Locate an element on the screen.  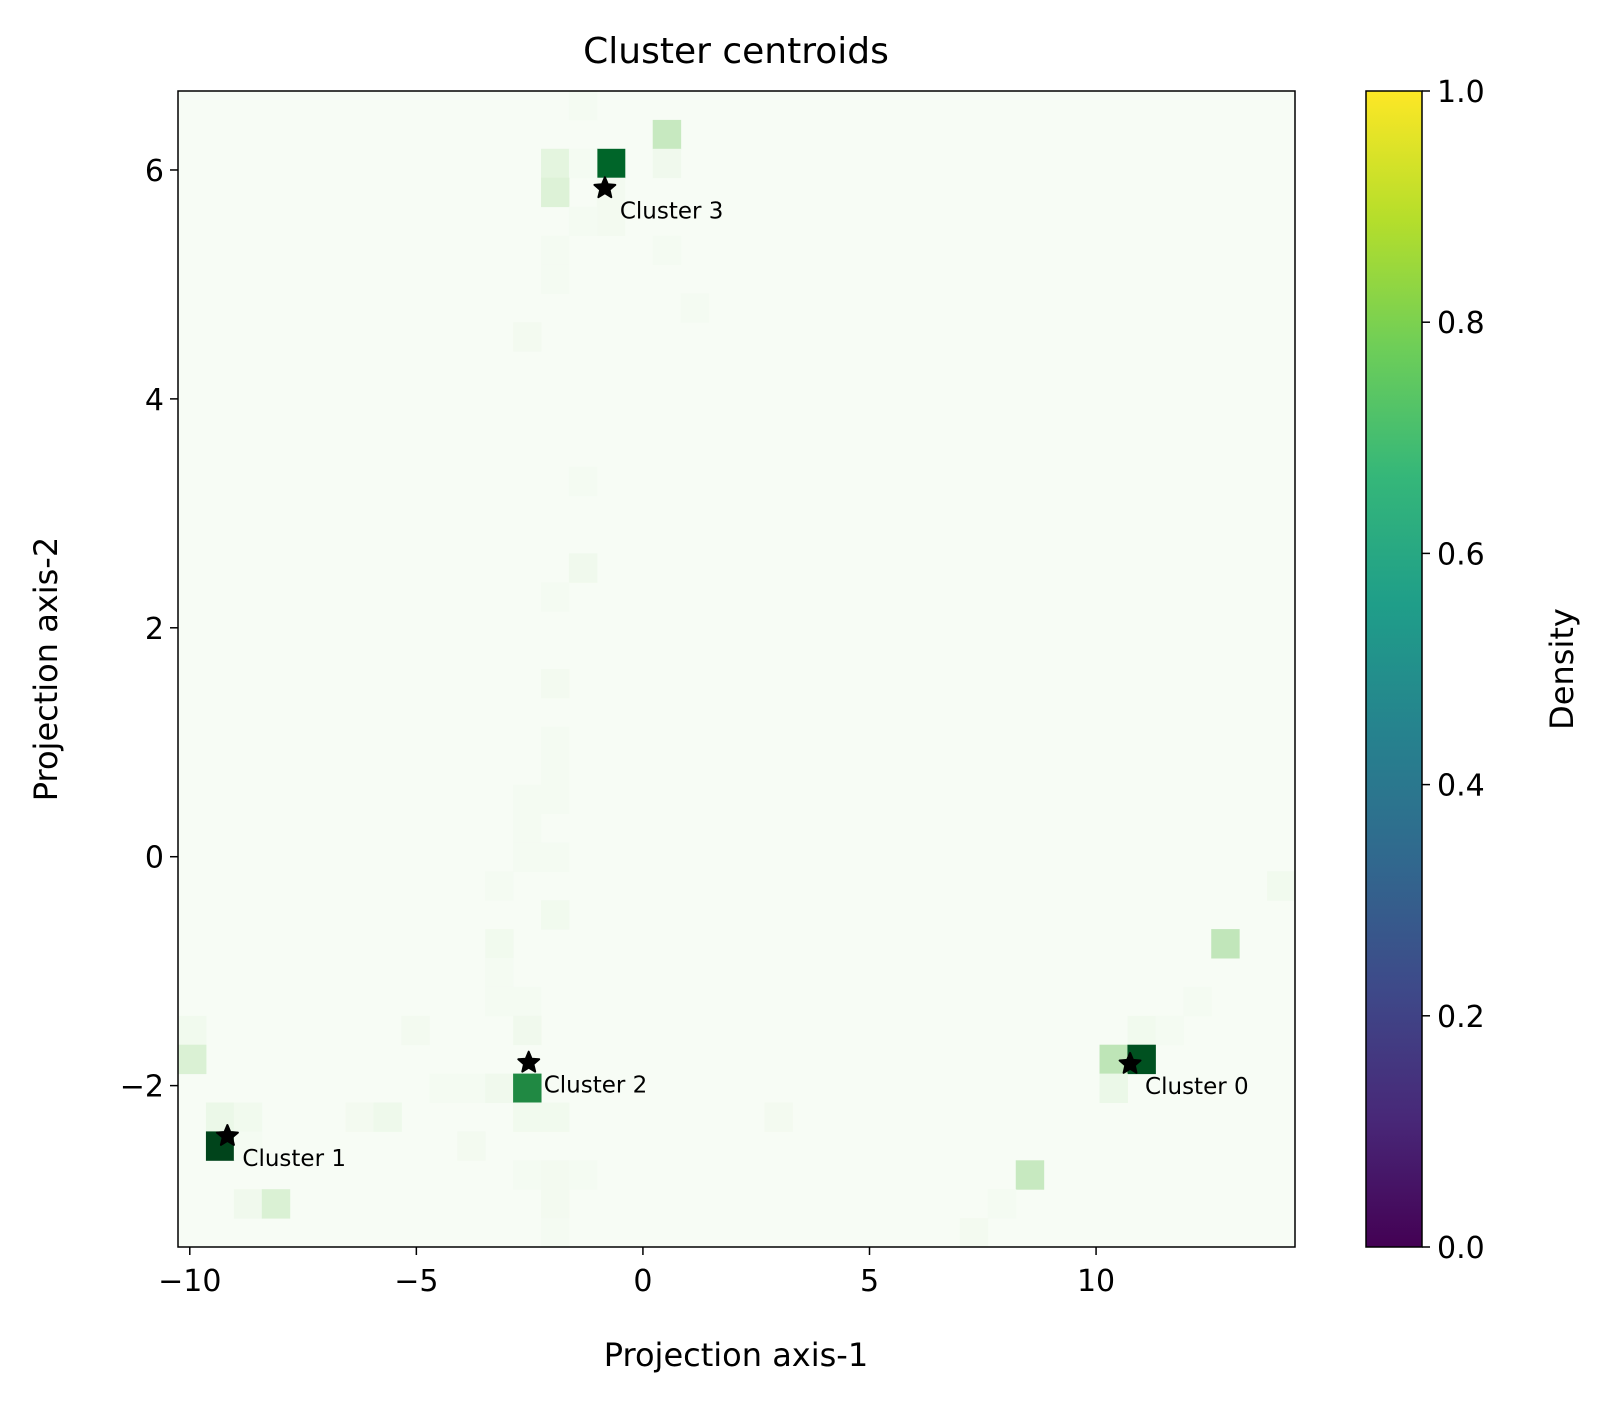
colorbar-tick-label: 0.2 is located at coordinates (1461, 1017).